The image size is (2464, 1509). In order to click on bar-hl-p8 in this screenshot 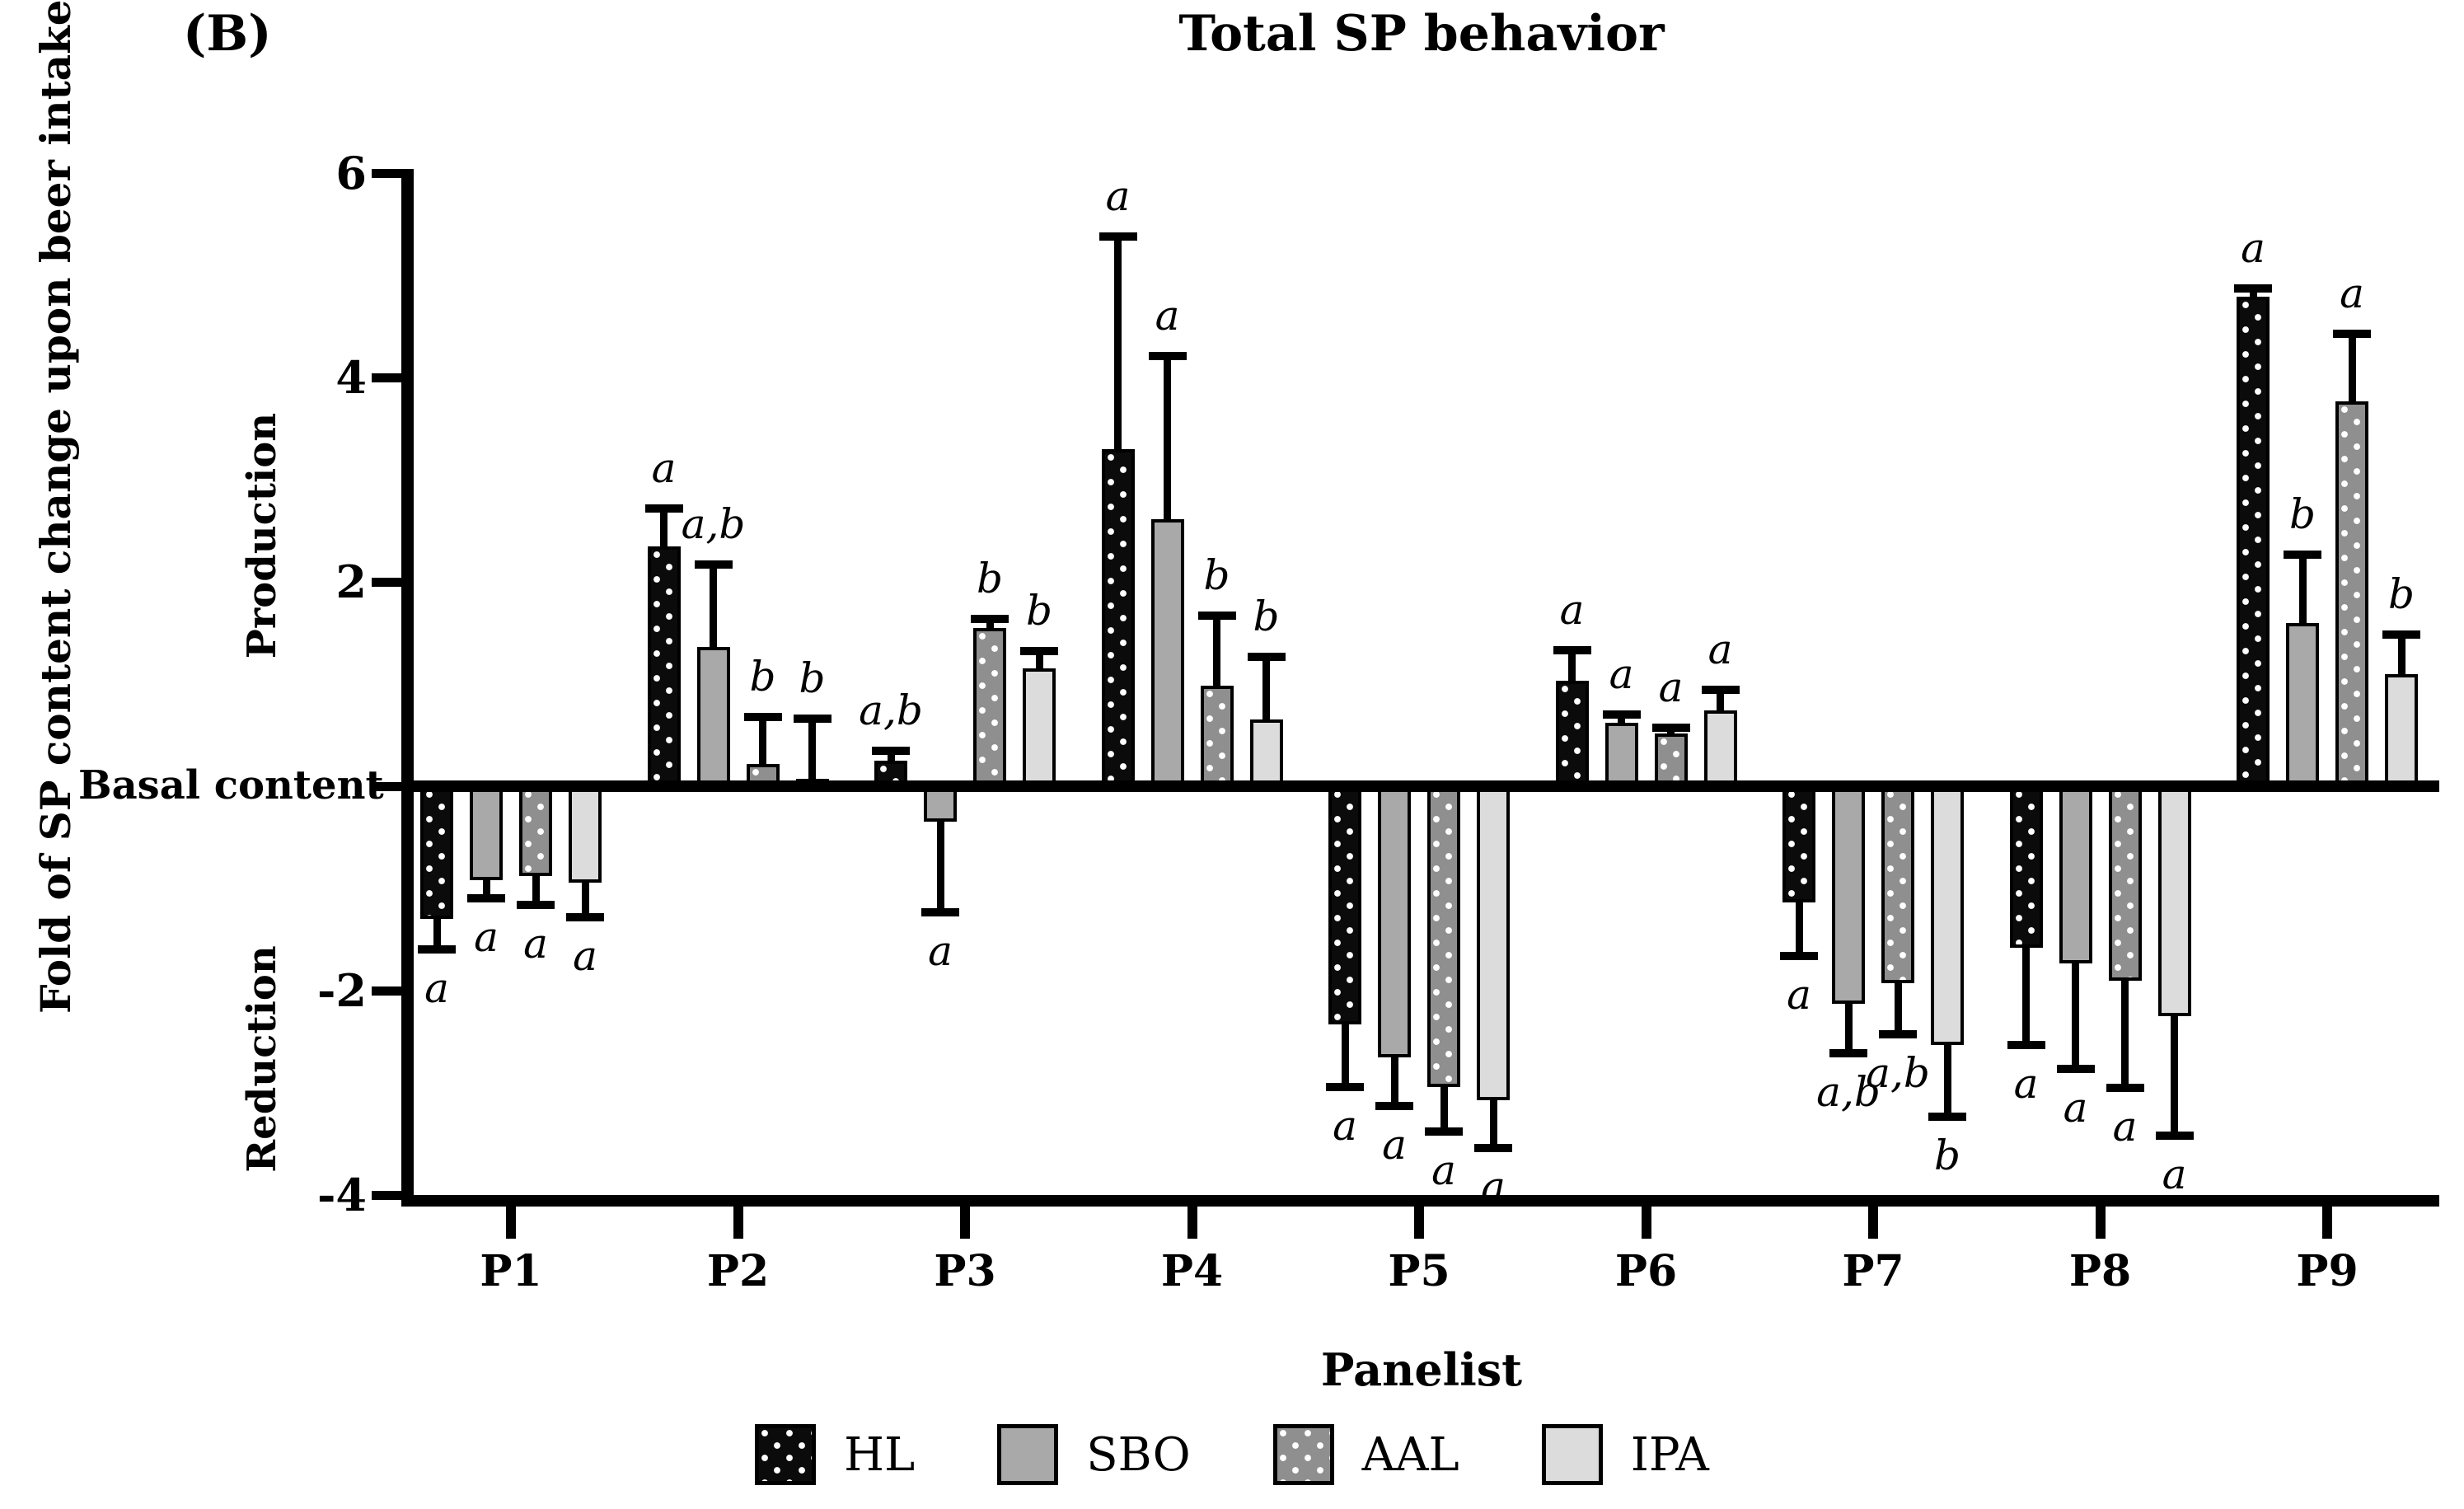, I will do `click(2026, 867)`.